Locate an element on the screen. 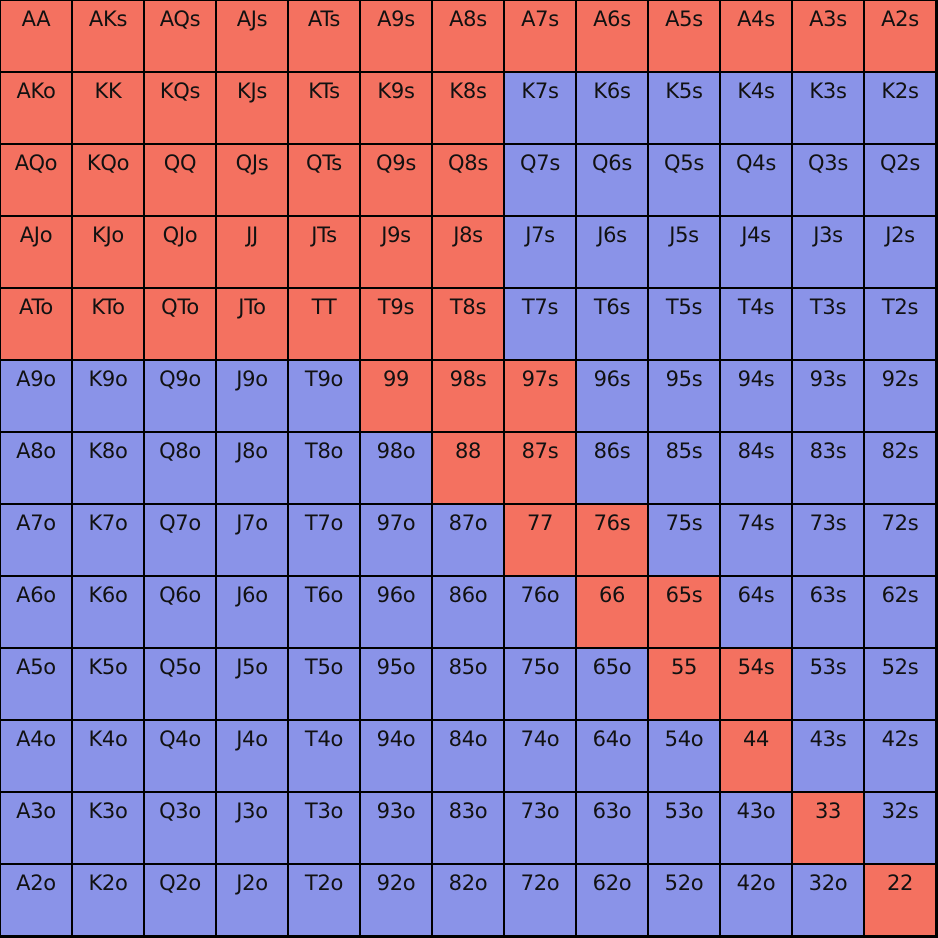 The height and width of the screenshot is (938, 938). hand-cell-suited: QJs is located at coordinates (252, 180).